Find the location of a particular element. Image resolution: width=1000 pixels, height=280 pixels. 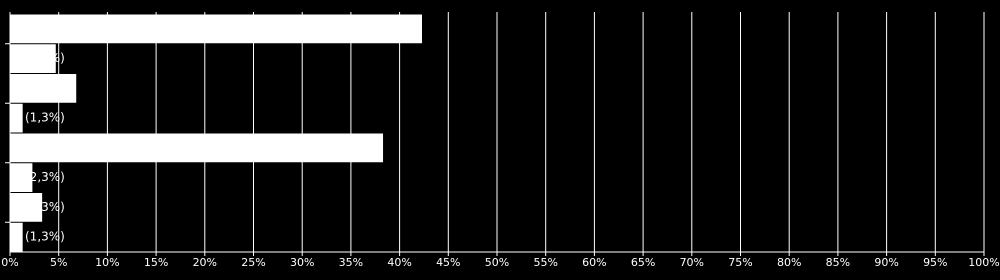

x-tick-label: 40% is located at coordinates (399, 262).